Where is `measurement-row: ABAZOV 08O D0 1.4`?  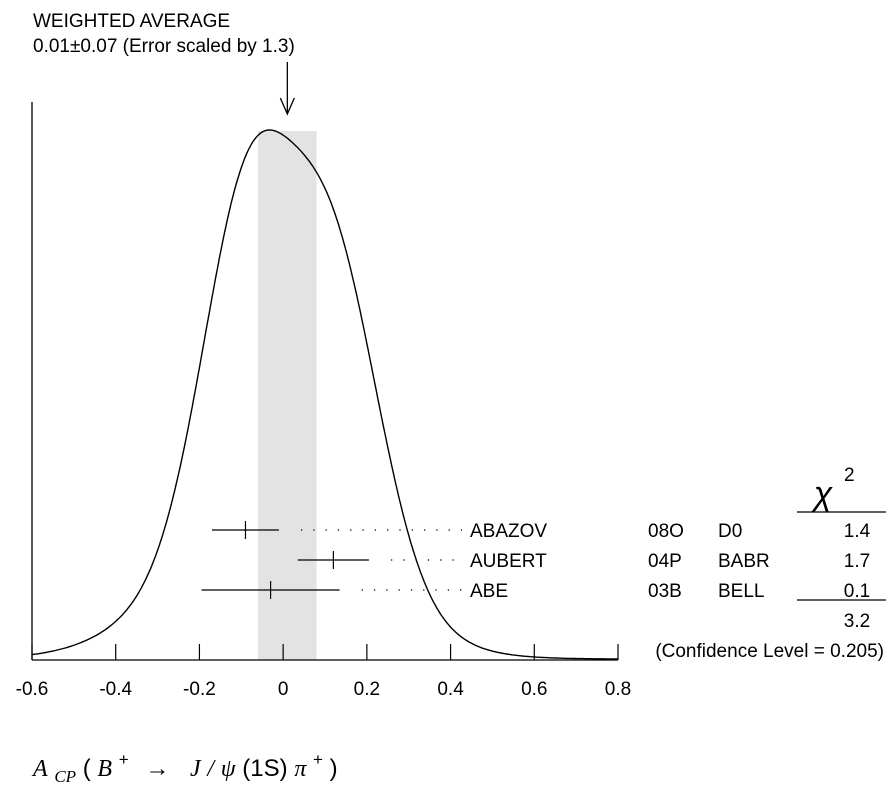 measurement-row: ABAZOV 08O D0 1.4 is located at coordinates (541, 531).